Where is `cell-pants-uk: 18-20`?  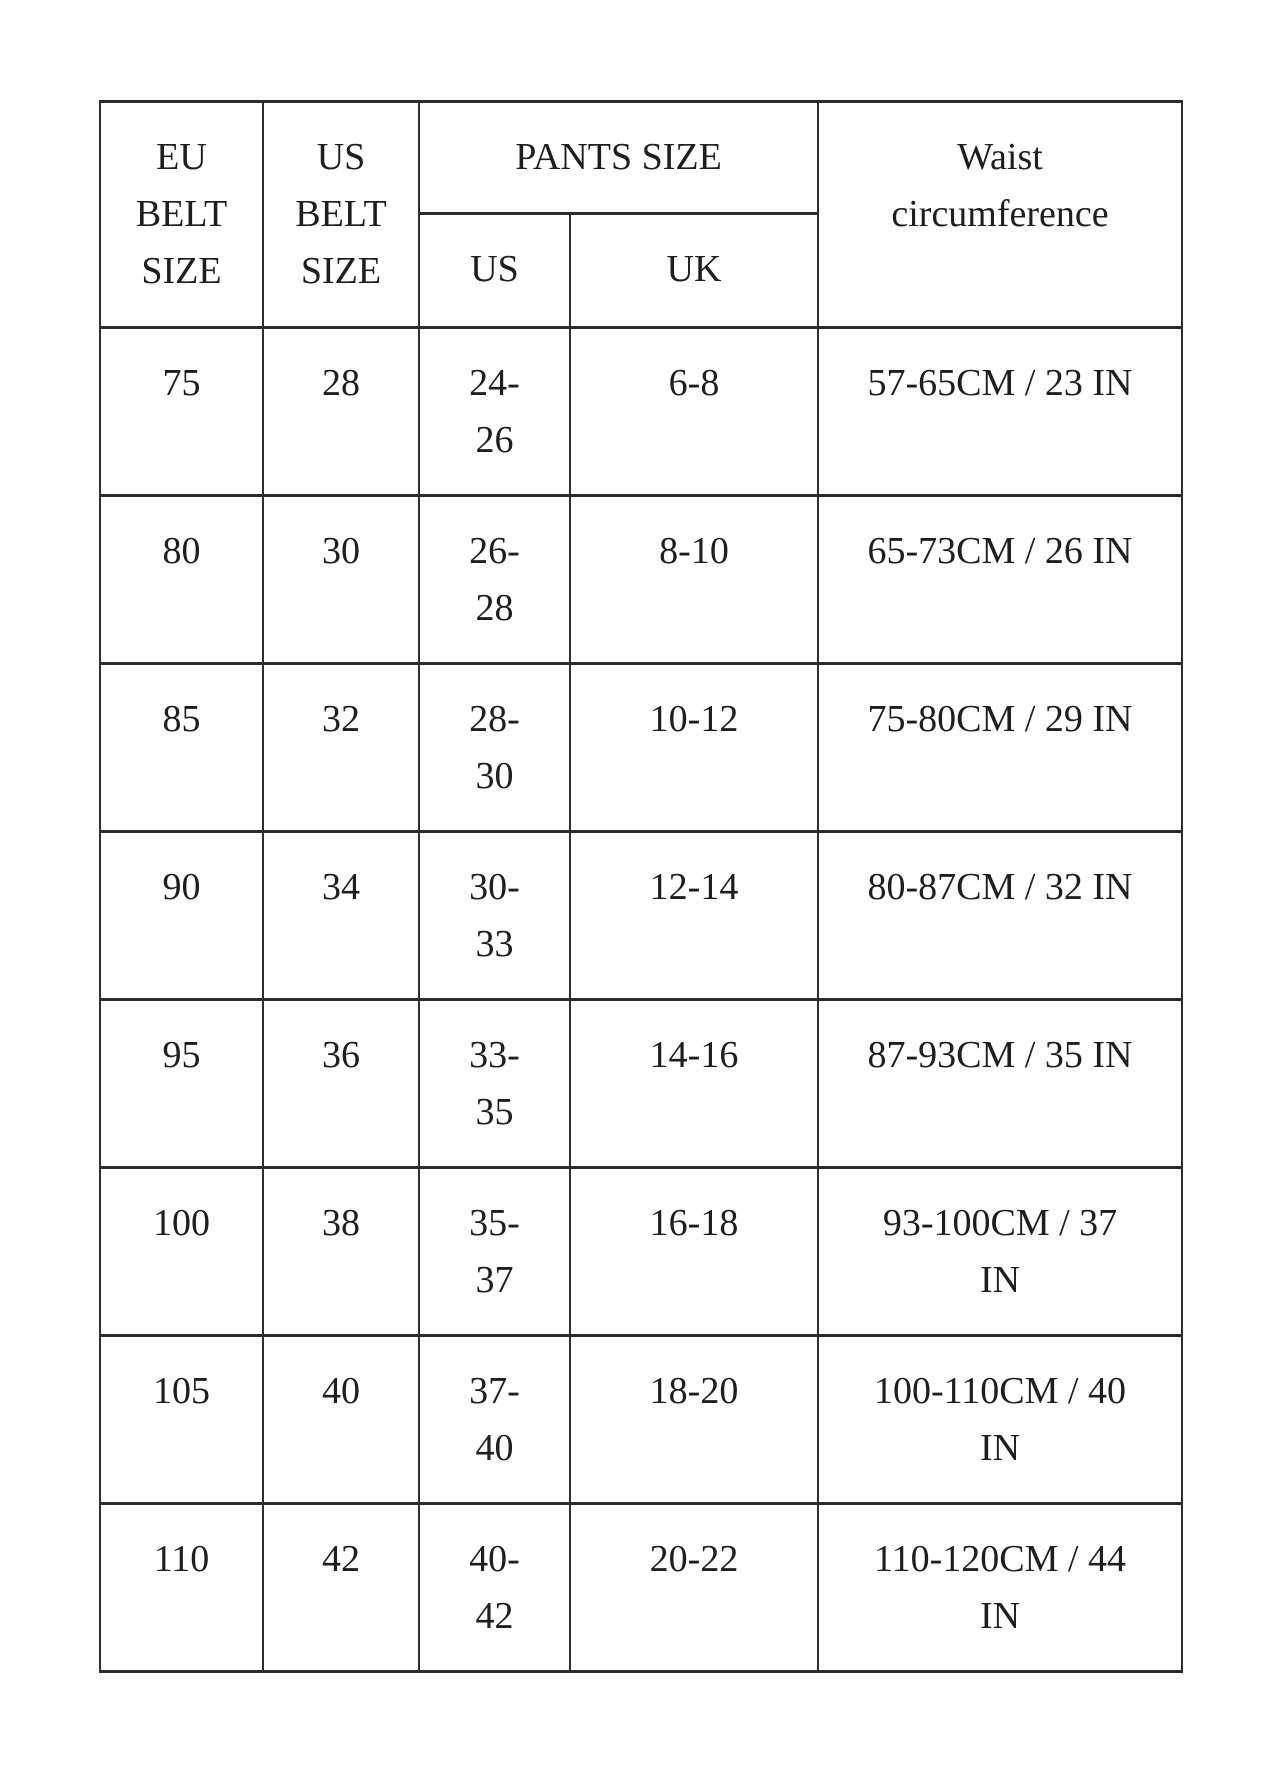
cell-pants-uk: 18-20 is located at coordinates (694, 1419).